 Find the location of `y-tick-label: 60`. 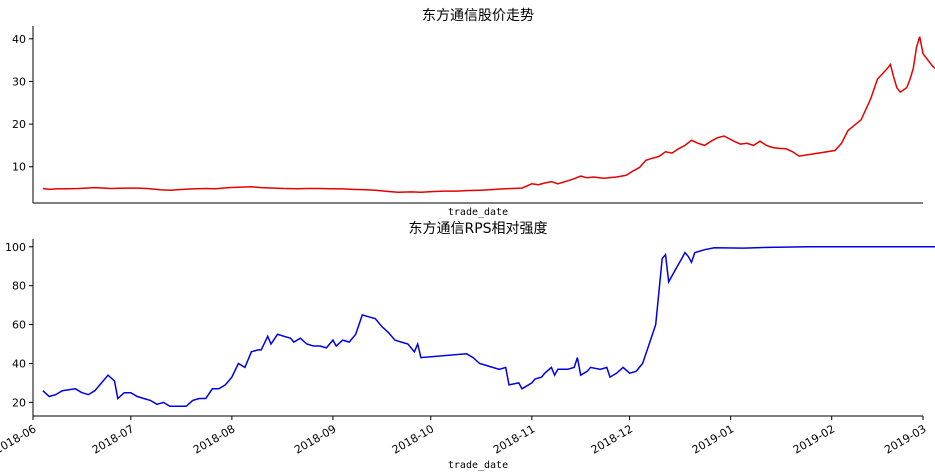

y-tick-label: 60 is located at coordinates (19, 325).